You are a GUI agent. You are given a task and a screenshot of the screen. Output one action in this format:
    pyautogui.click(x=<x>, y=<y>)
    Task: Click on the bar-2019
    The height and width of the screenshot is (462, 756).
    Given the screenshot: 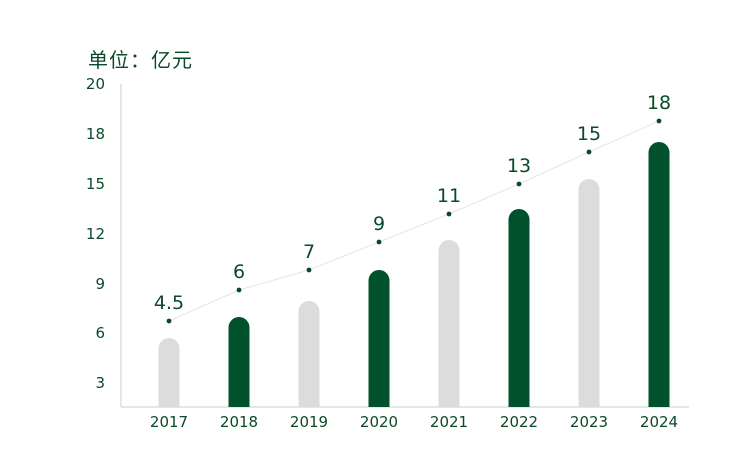 What is the action you would take?
    pyautogui.click(x=309, y=354)
    